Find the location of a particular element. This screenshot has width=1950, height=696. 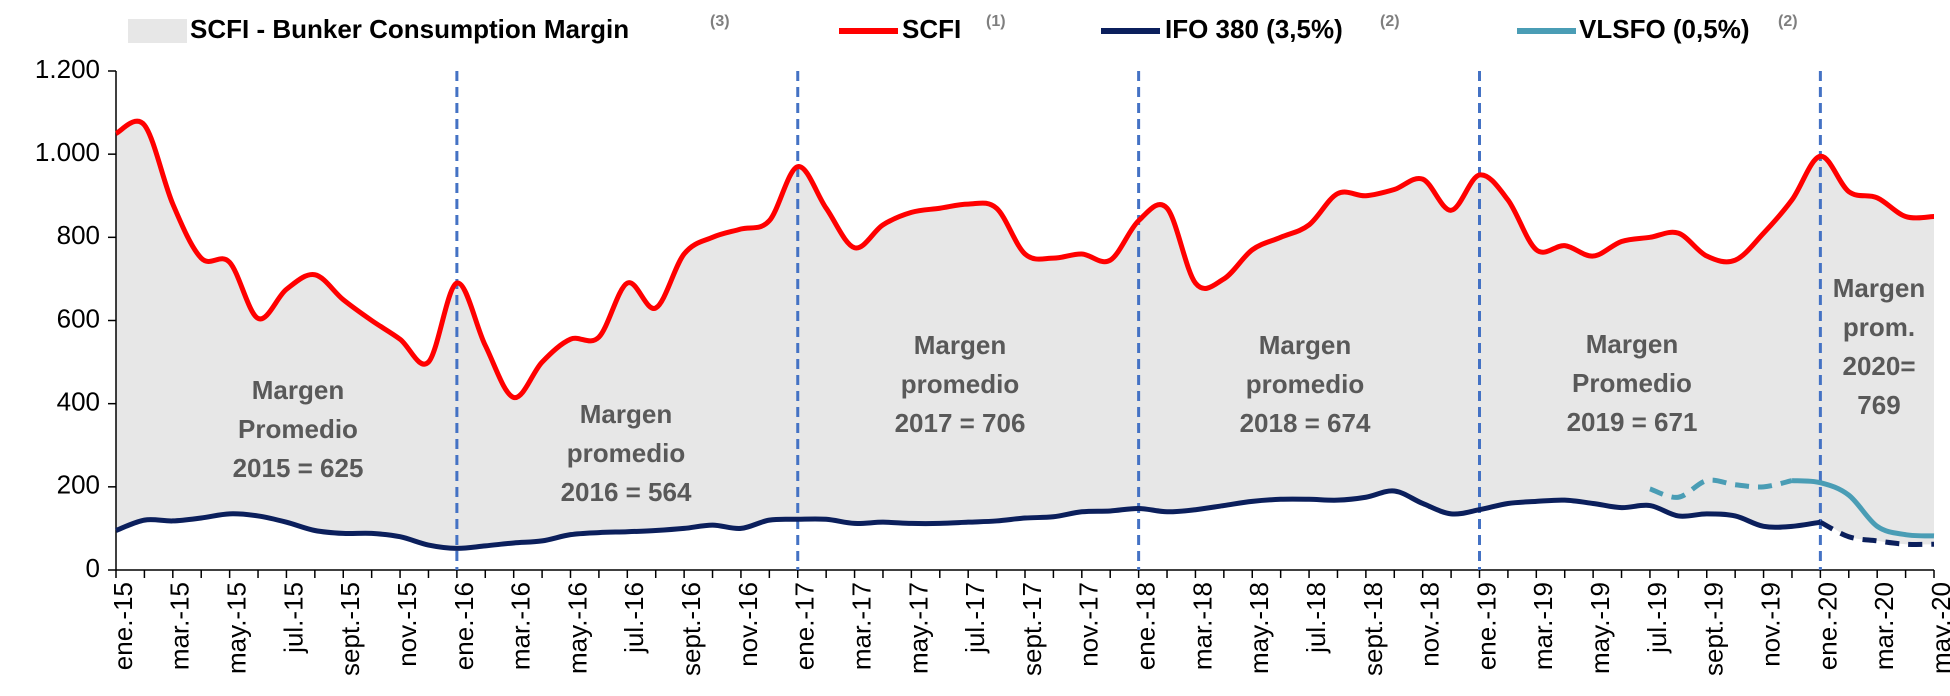

x-tick-label: sept.-18 is located at coordinates (1373, 629).